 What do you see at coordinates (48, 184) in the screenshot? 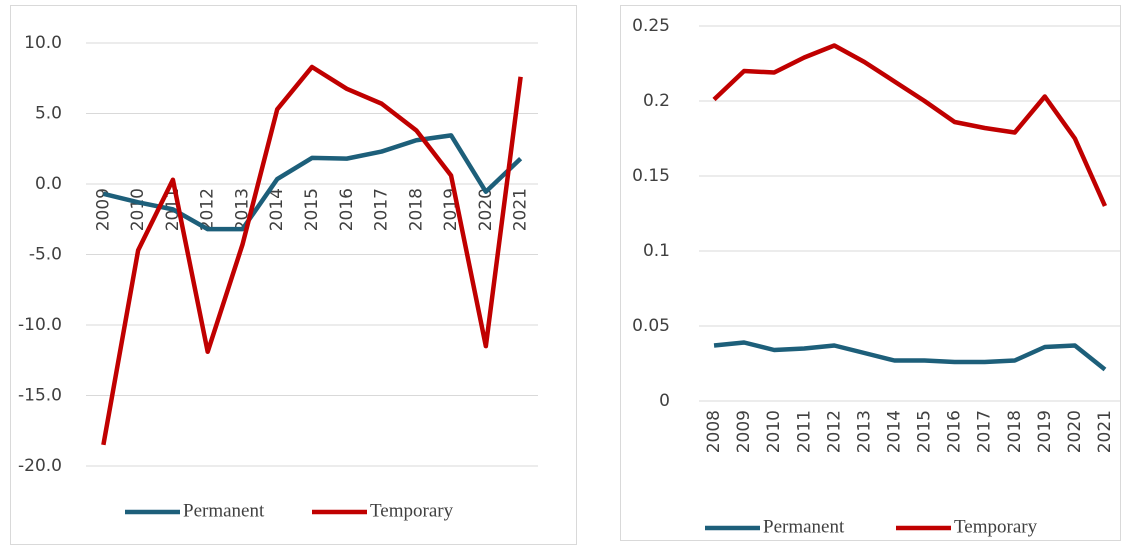
I see `y-tick-label: 0.0` at bounding box center [48, 184].